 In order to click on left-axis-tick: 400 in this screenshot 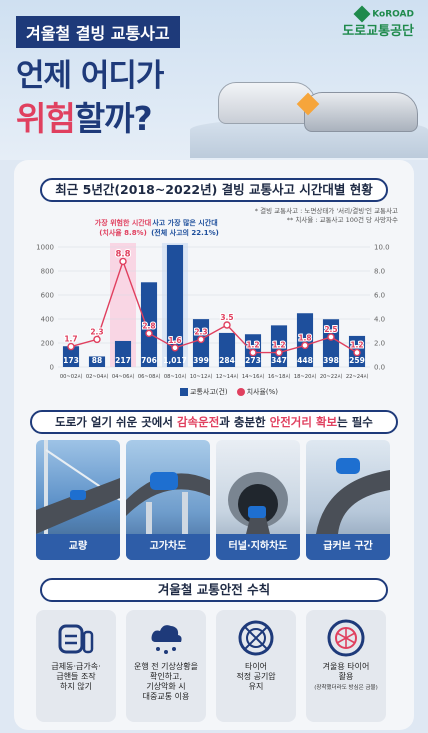, I will do `click(47, 320)`.